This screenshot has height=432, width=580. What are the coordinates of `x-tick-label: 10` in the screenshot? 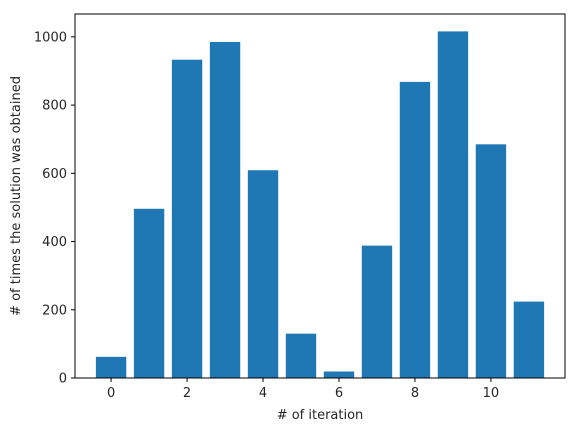 It's located at (491, 393).